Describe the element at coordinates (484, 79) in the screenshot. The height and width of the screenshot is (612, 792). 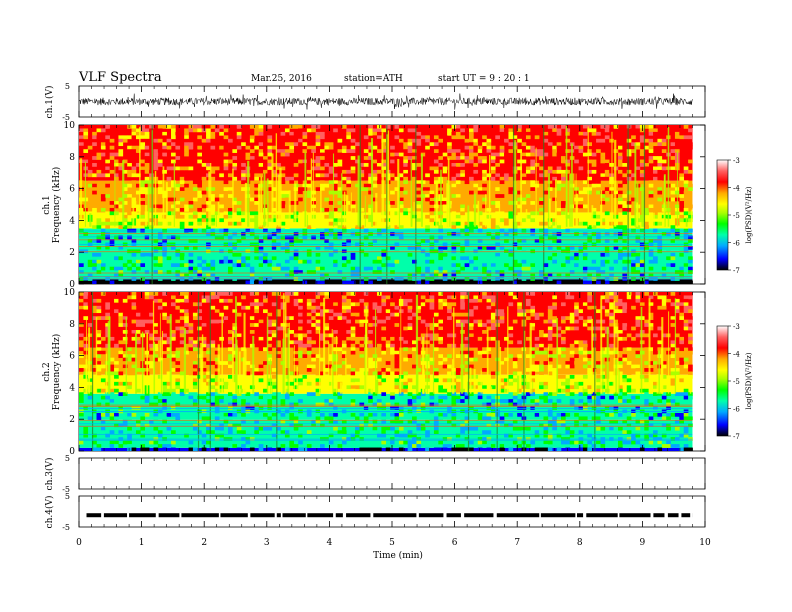
I see `start-time-label: start UT = 9 : 20 : 1` at that location.